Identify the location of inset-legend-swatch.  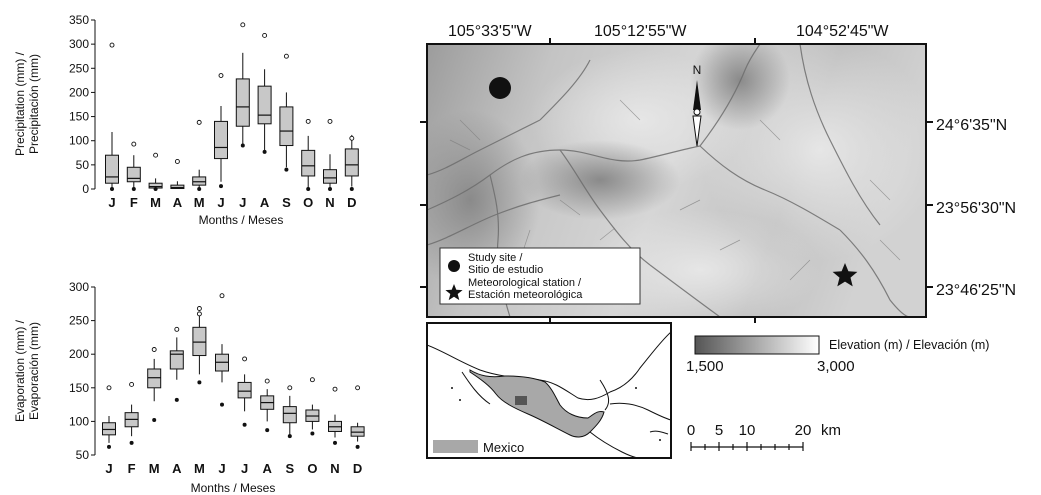
(455, 446).